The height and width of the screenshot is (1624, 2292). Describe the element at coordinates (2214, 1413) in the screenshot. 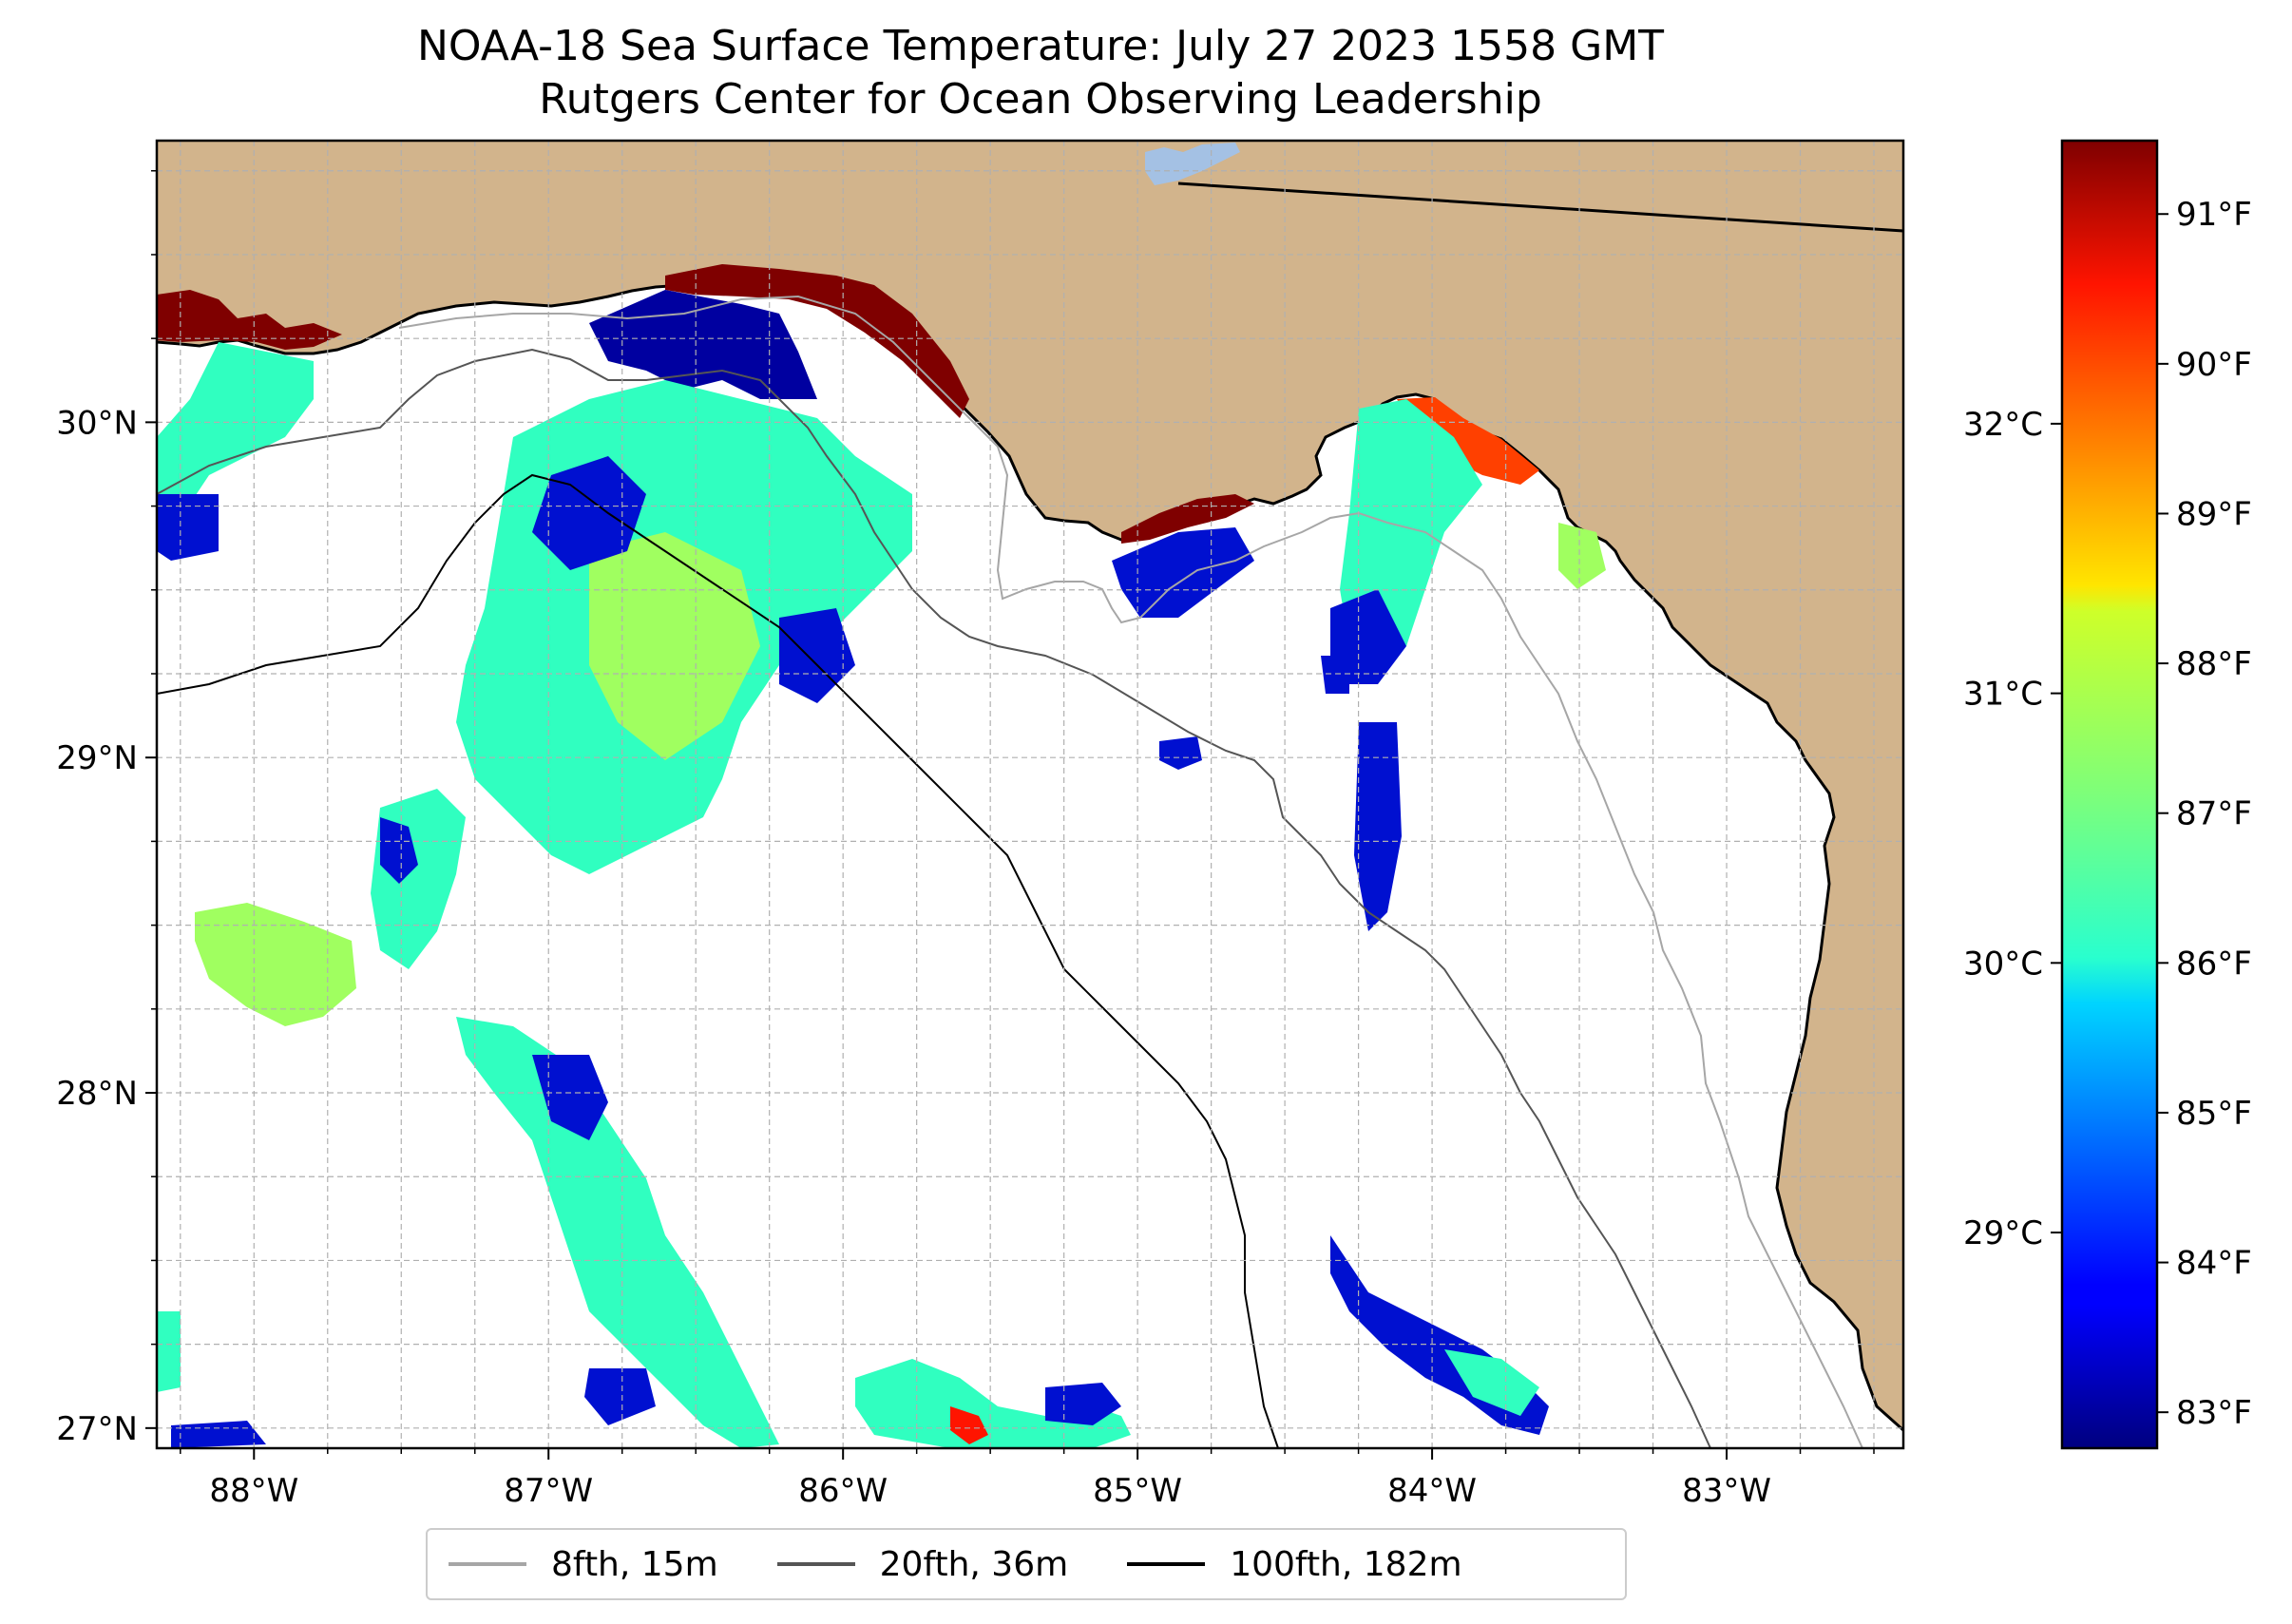

I see `colorbar-f-label: 83°F` at that location.